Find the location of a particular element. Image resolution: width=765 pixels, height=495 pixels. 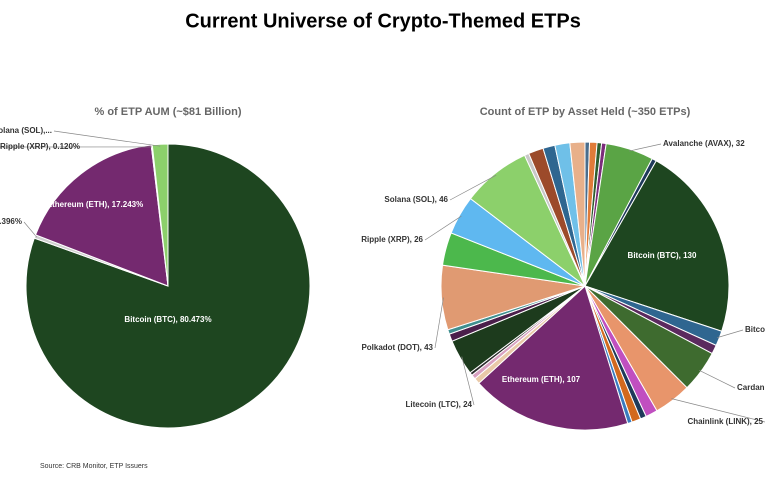

slice-label: Cardan is located at coordinates (751, 387).